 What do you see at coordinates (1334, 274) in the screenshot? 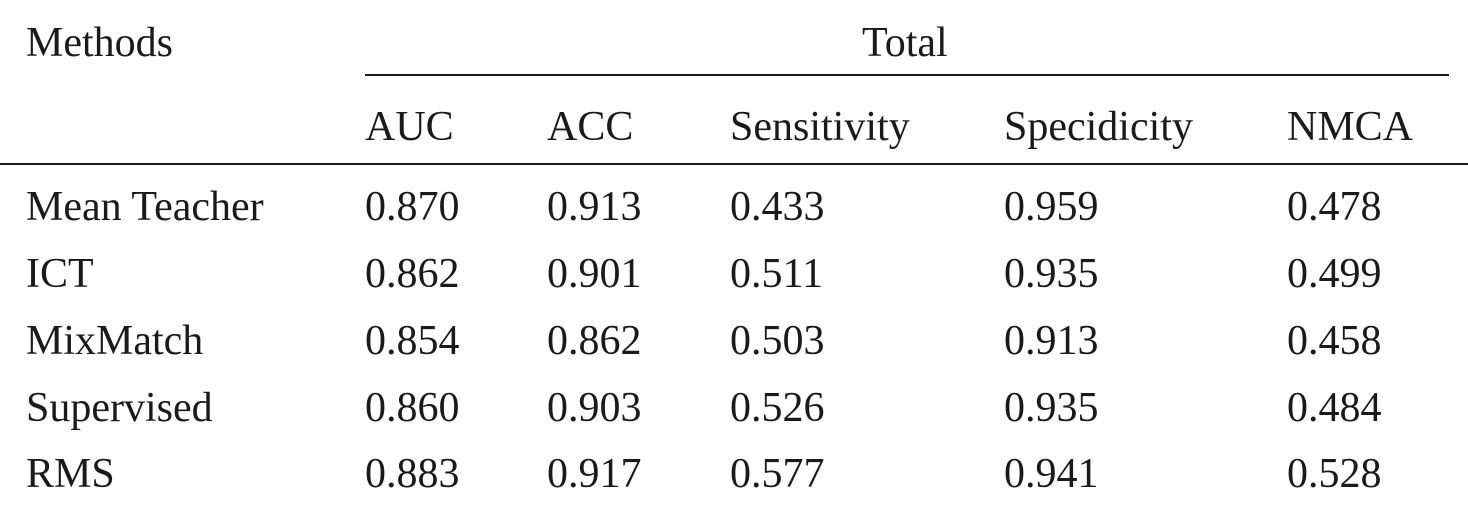
I see `row-nmca: 0.499` at bounding box center [1334, 274].